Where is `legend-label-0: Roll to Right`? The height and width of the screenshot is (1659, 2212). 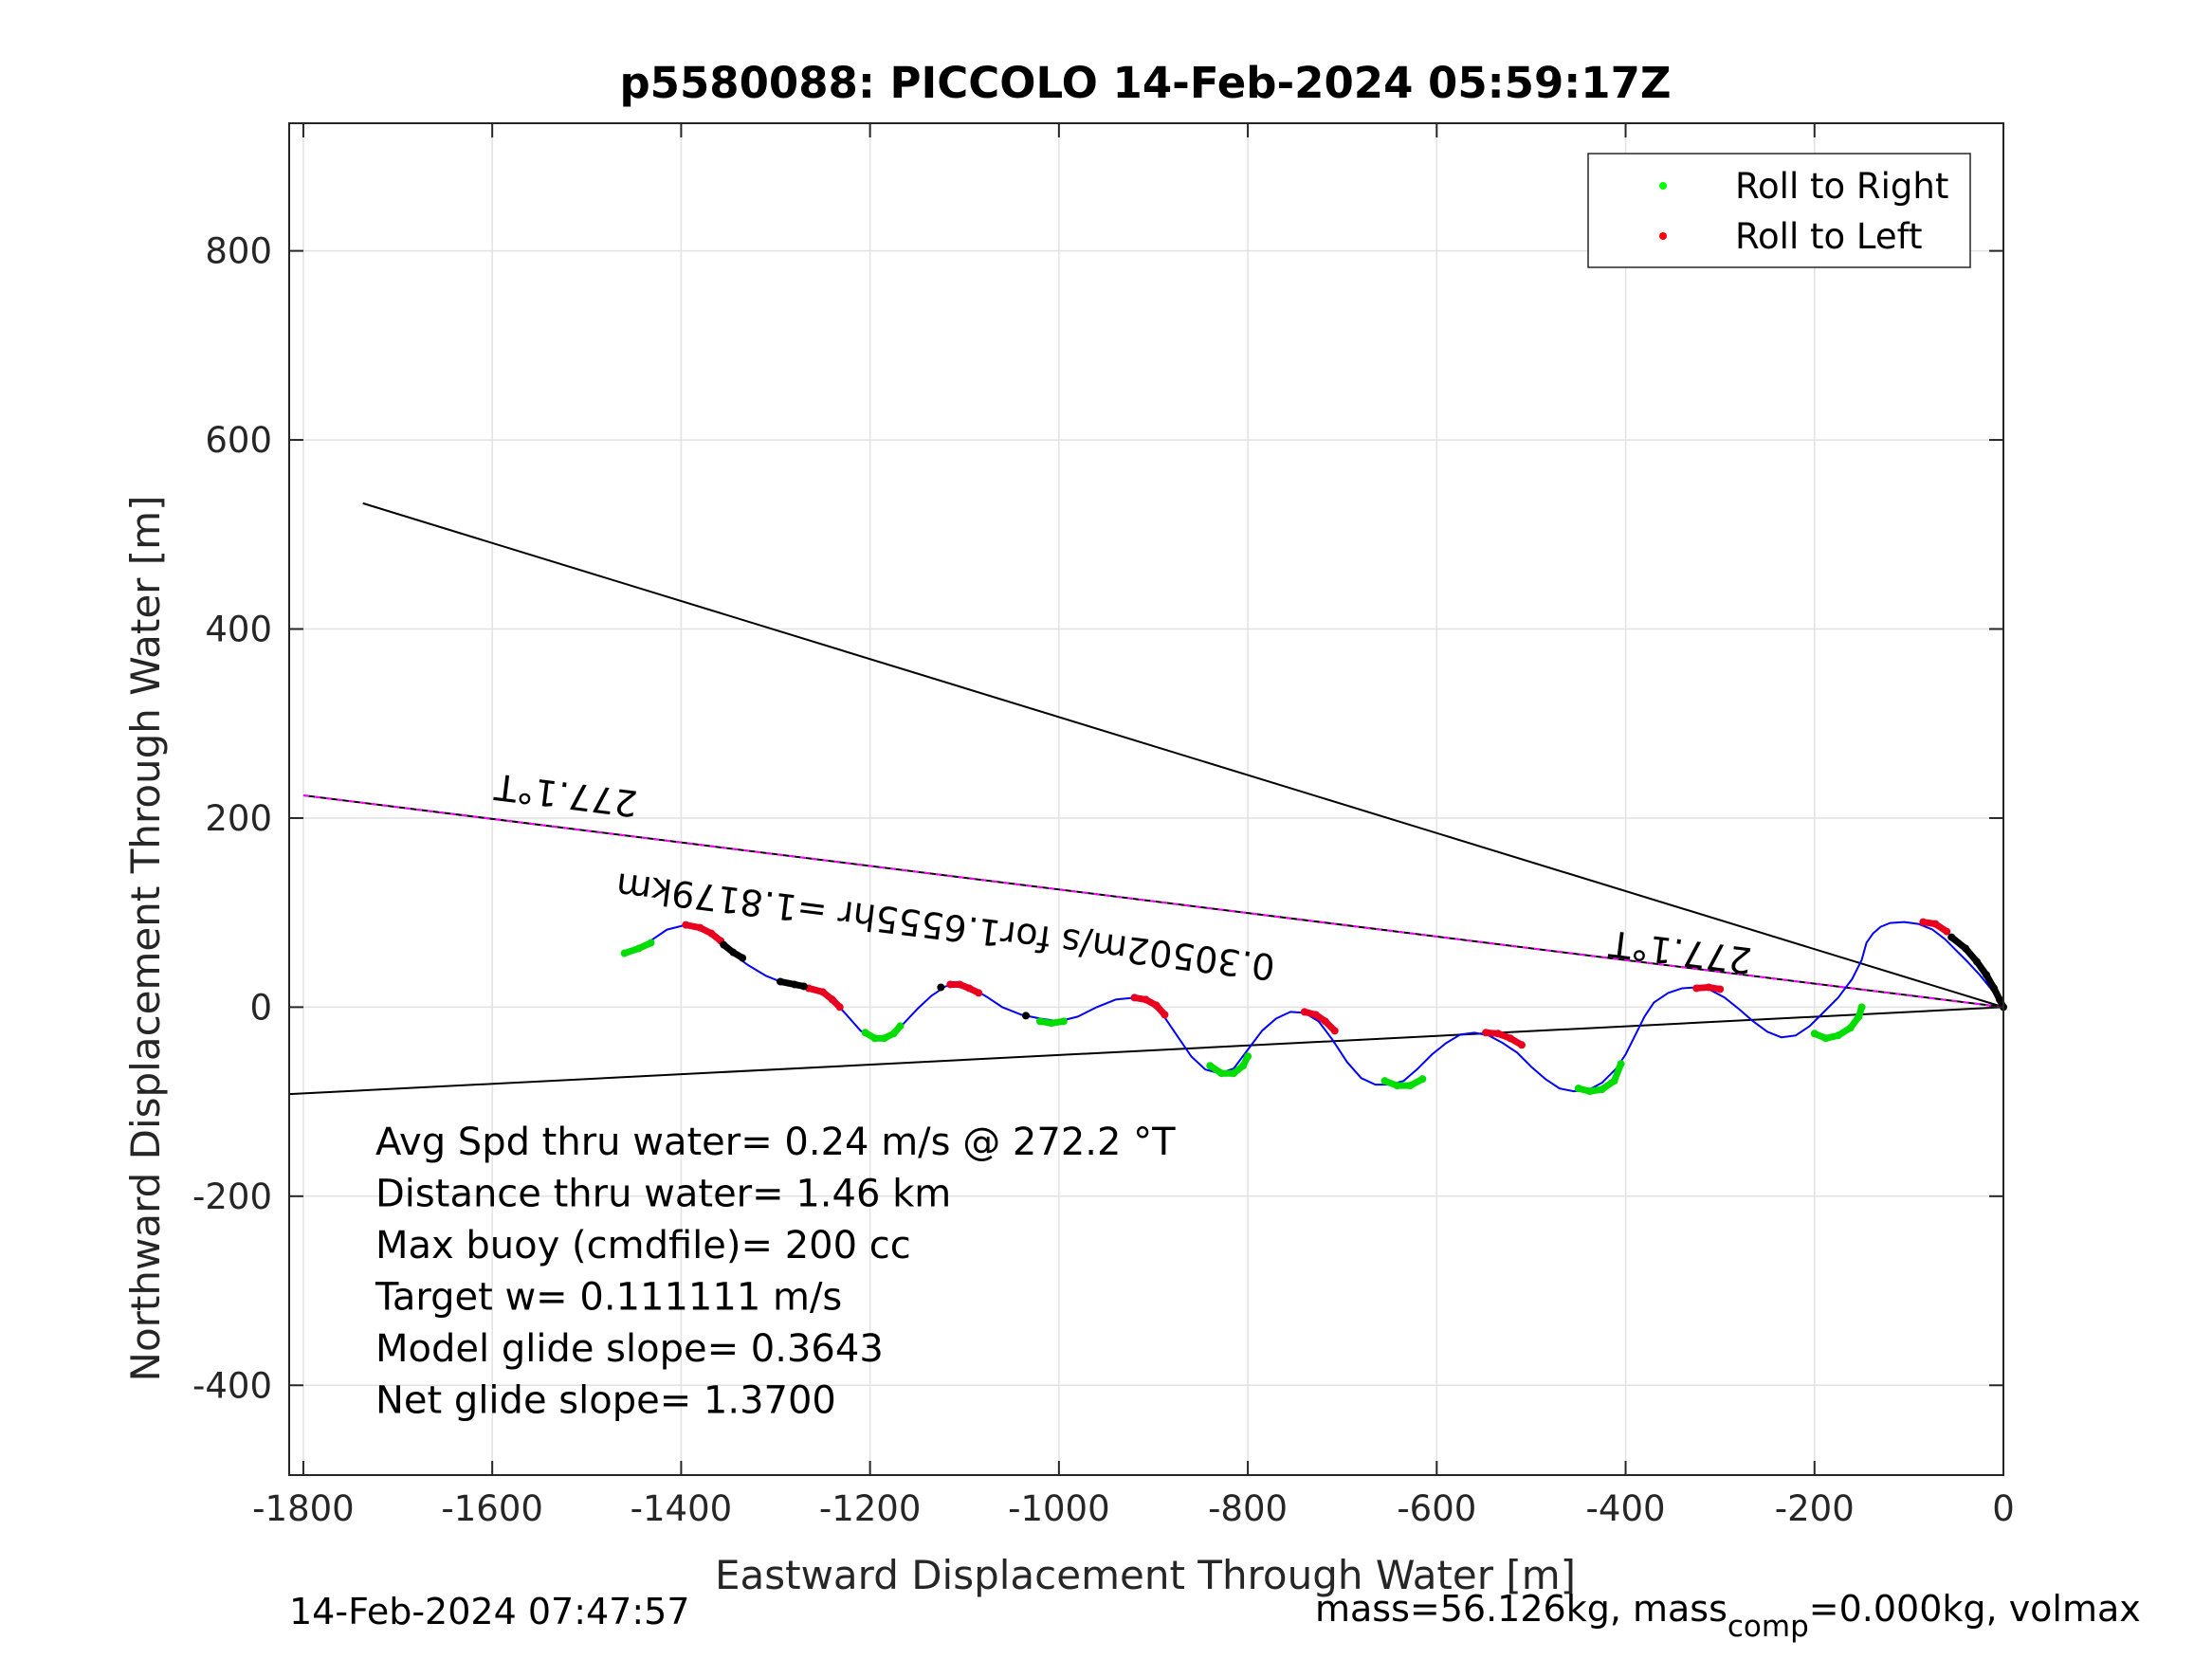 legend-label-0: Roll to Right is located at coordinates (1841, 186).